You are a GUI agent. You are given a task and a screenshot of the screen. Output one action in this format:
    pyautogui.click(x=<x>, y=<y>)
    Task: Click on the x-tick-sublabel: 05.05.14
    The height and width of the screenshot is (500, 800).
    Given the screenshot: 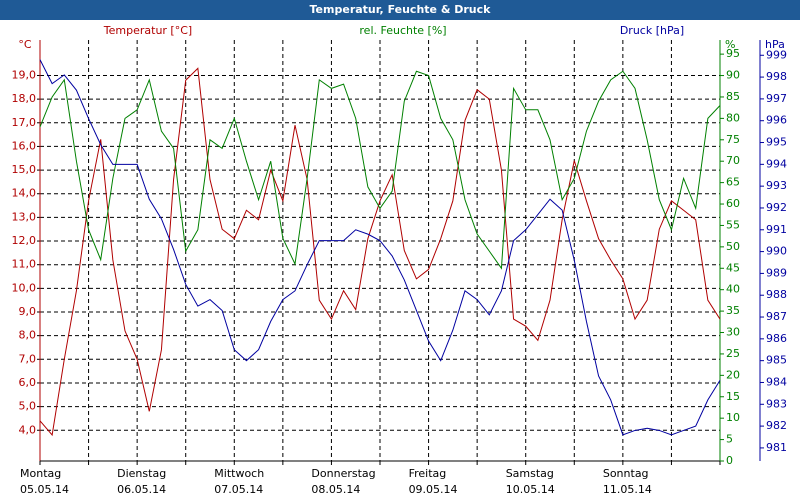 What is the action you would take?
    pyautogui.click(x=44, y=489)
    